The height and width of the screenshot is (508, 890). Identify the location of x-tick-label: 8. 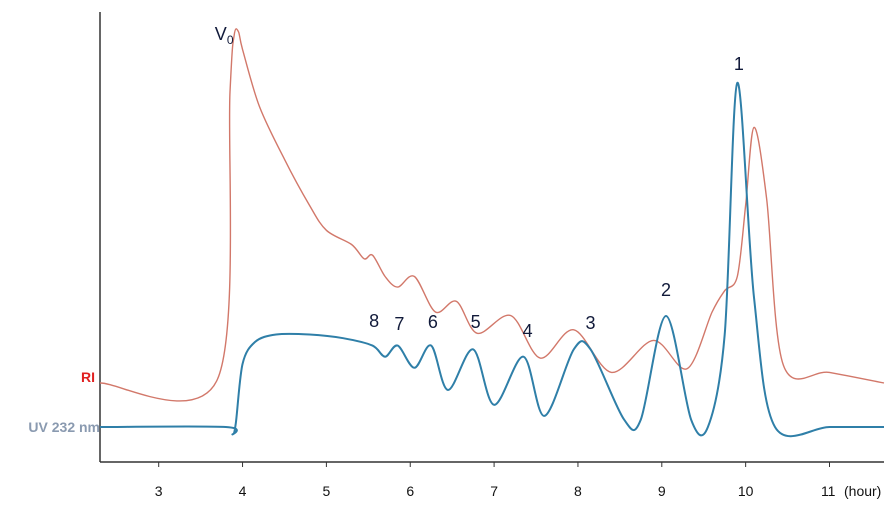
(578, 491).